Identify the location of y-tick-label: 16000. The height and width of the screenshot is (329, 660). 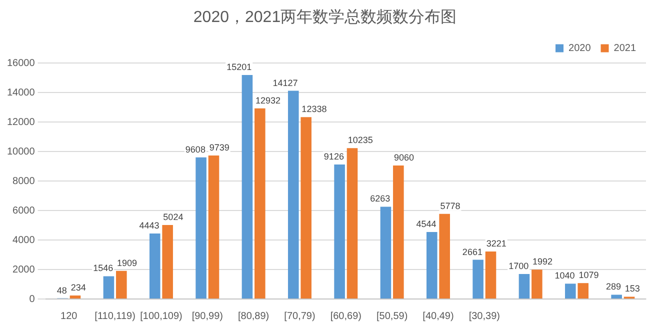
(21, 63).